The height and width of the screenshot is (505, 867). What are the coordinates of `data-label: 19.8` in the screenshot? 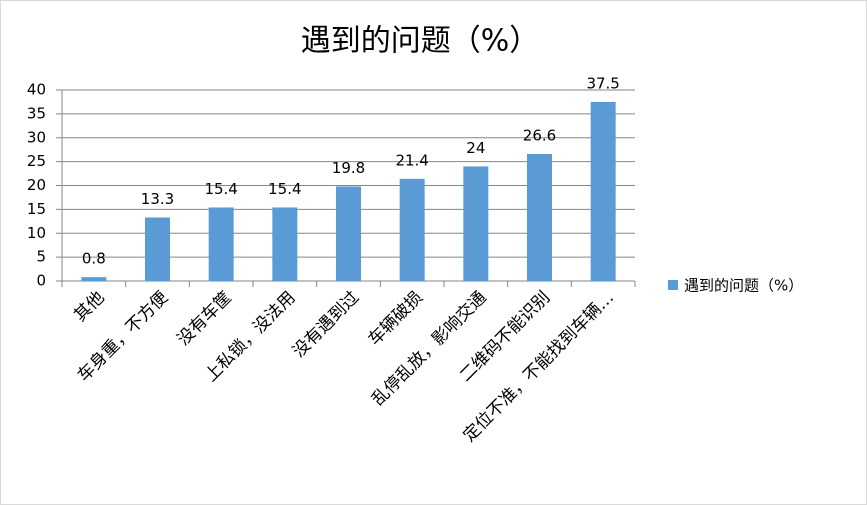 It's located at (348, 168).